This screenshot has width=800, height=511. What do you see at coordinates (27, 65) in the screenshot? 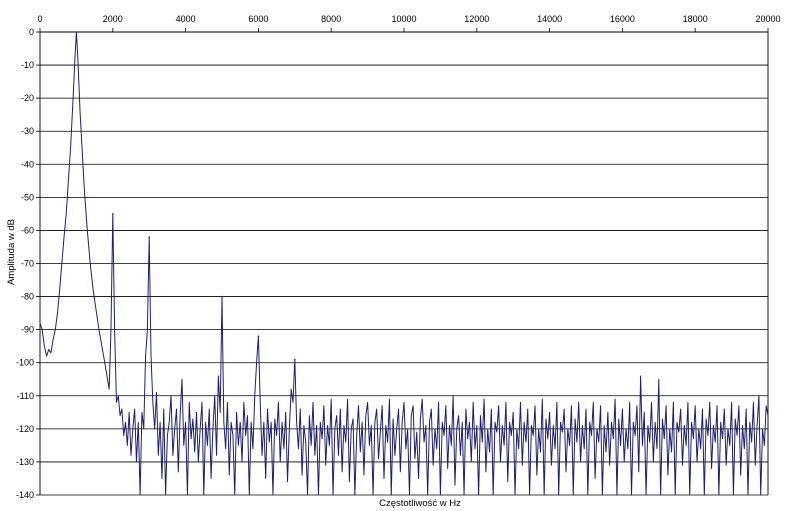
I see `y-tick-label-1: -10` at bounding box center [27, 65].